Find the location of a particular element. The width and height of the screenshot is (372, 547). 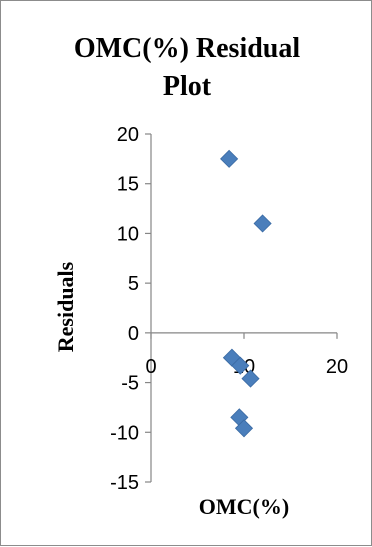

y-tick-label: 5 is located at coordinates (133, 284).